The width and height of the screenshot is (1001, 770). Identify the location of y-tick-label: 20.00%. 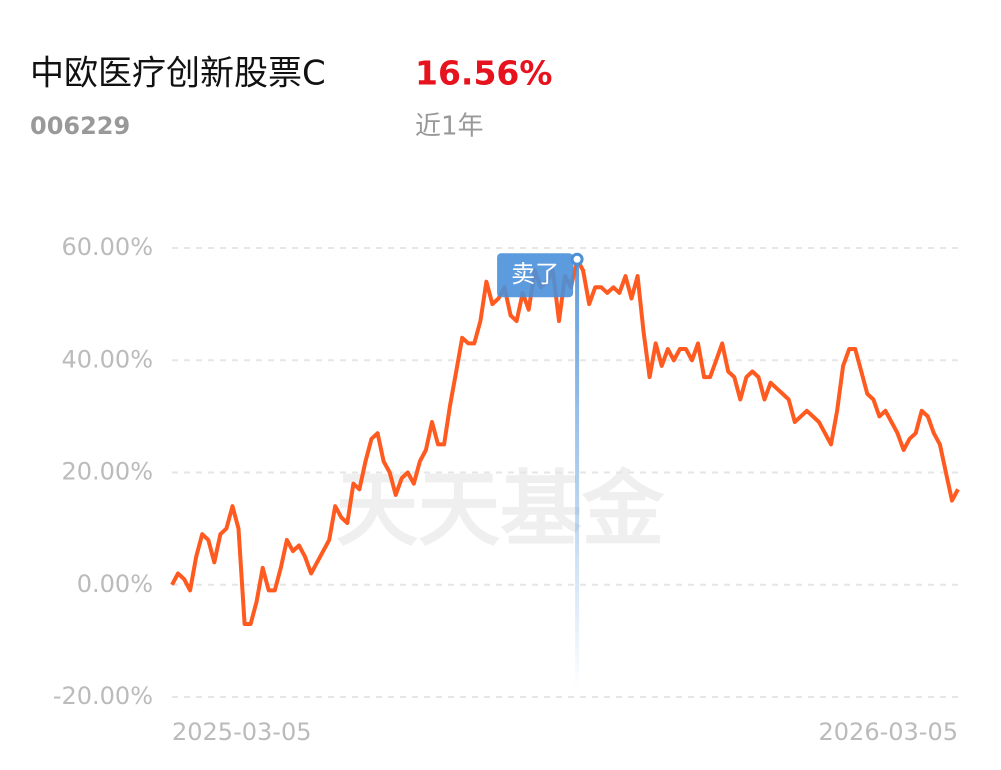
(107, 472).